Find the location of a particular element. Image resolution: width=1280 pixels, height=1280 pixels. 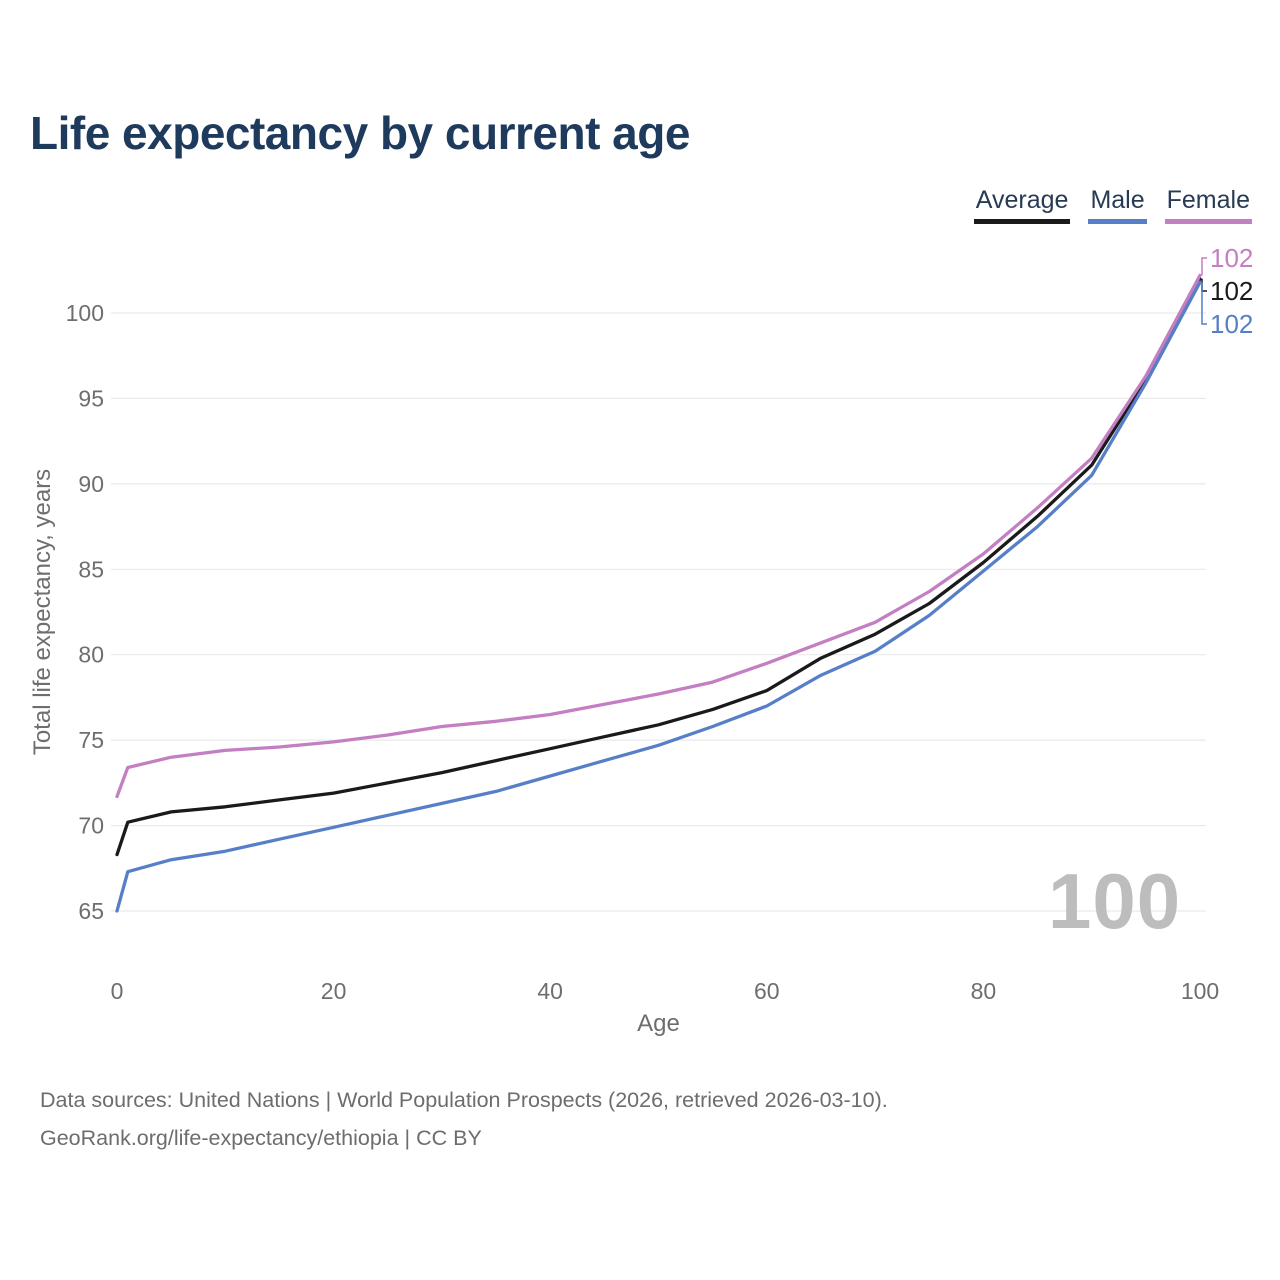

chart-title: Life expectancy by current age is located at coordinates (360, 133).